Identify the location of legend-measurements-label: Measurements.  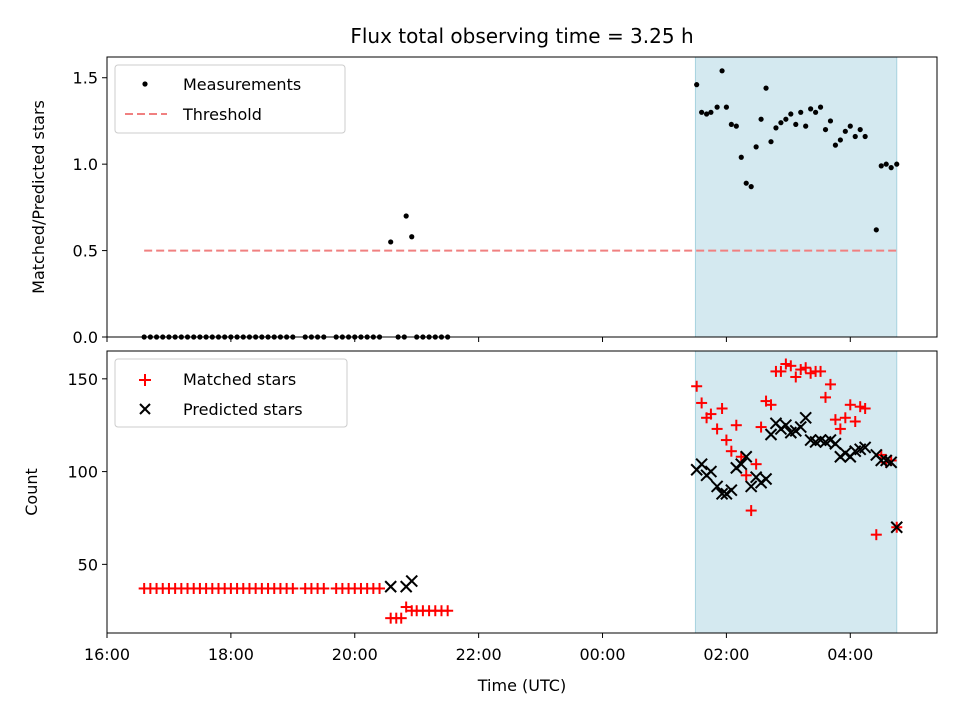
(242, 84).